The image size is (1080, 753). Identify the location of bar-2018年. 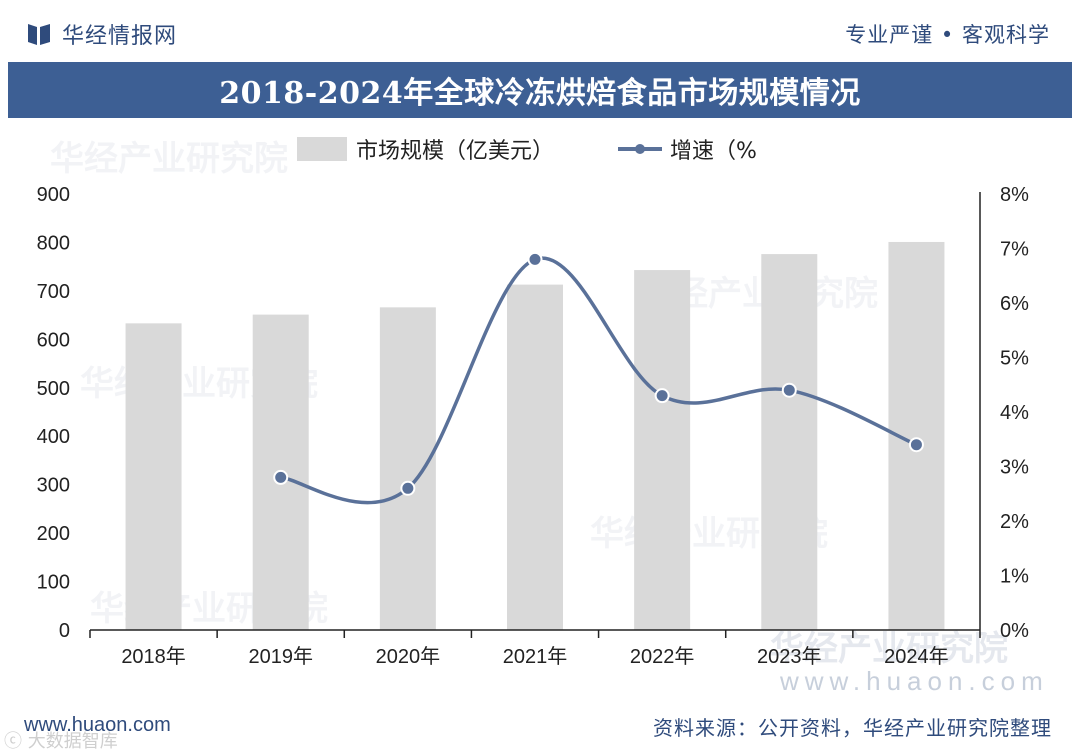
(153, 476).